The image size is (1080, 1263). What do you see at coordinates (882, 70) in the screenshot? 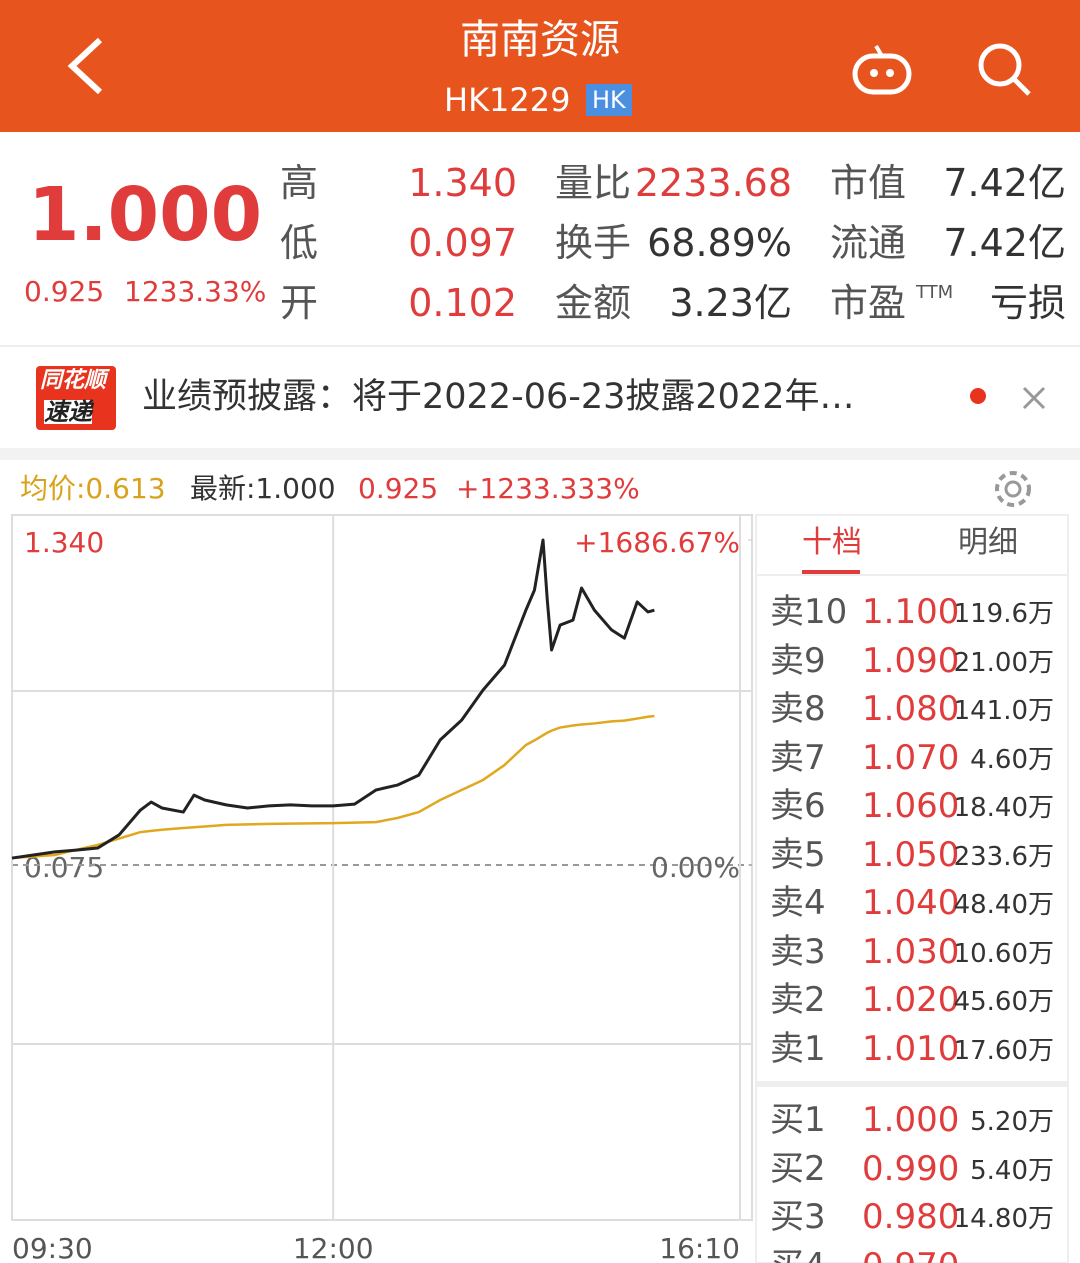
I see `robot-button` at bounding box center [882, 70].